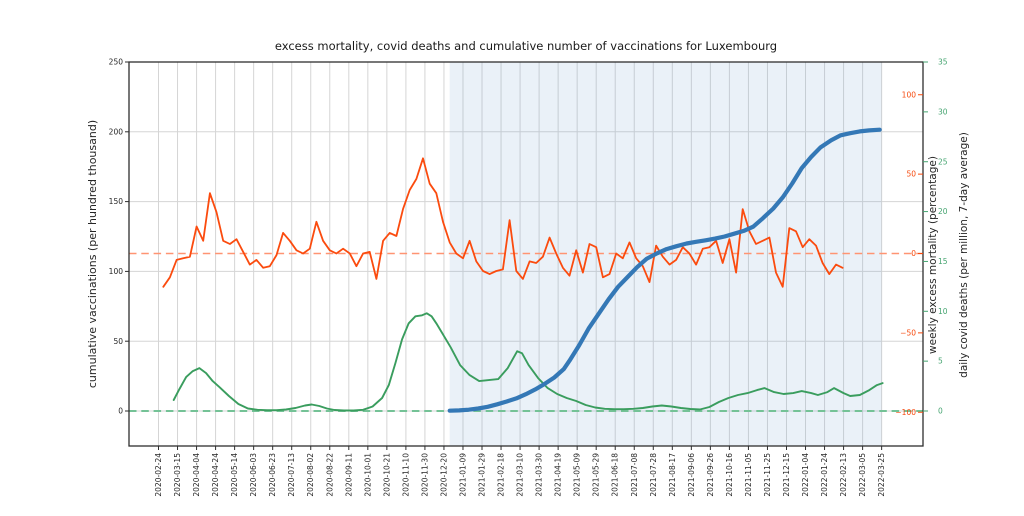 The image size is (1024, 516). Describe the element at coordinates (120, 411) in the screenshot. I see `left-tick-label: 0` at that location.